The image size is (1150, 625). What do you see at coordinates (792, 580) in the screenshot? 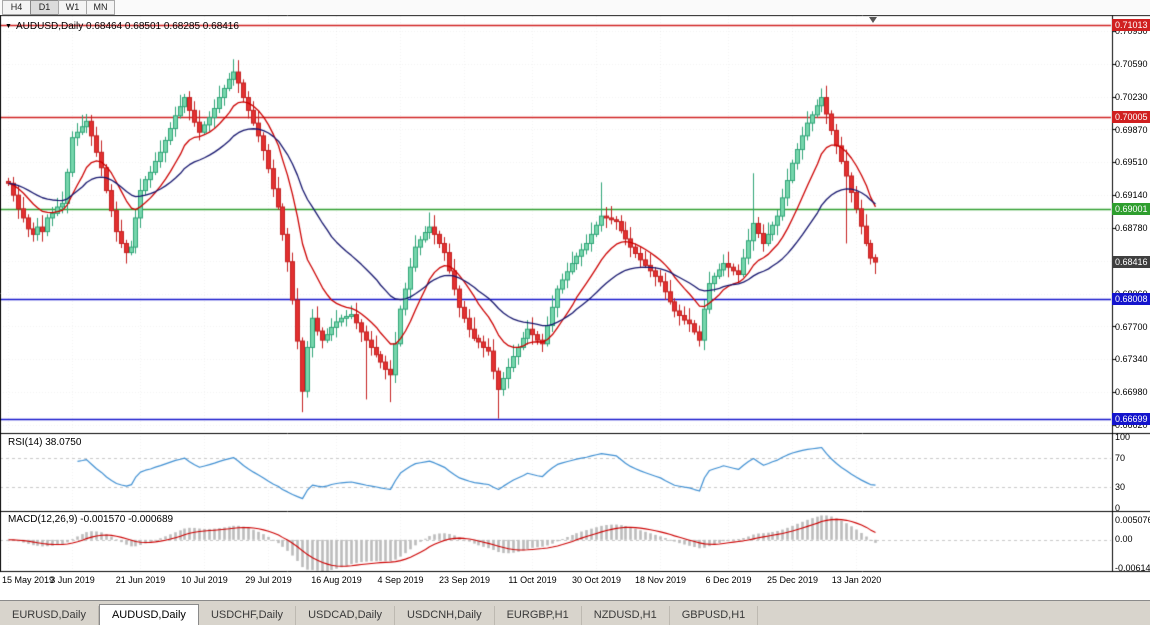
I see `date-axis-label: 25 Dec 2019` at bounding box center [792, 580].